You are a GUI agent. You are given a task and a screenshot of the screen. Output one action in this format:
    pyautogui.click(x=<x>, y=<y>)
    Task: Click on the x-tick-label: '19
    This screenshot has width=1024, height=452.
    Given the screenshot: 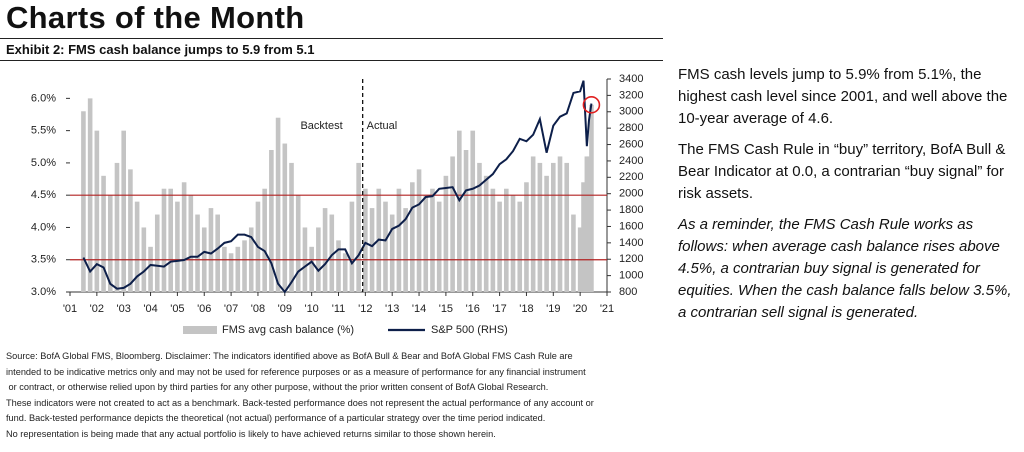 What is the action you would take?
    pyautogui.click(x=553, y=309)
    